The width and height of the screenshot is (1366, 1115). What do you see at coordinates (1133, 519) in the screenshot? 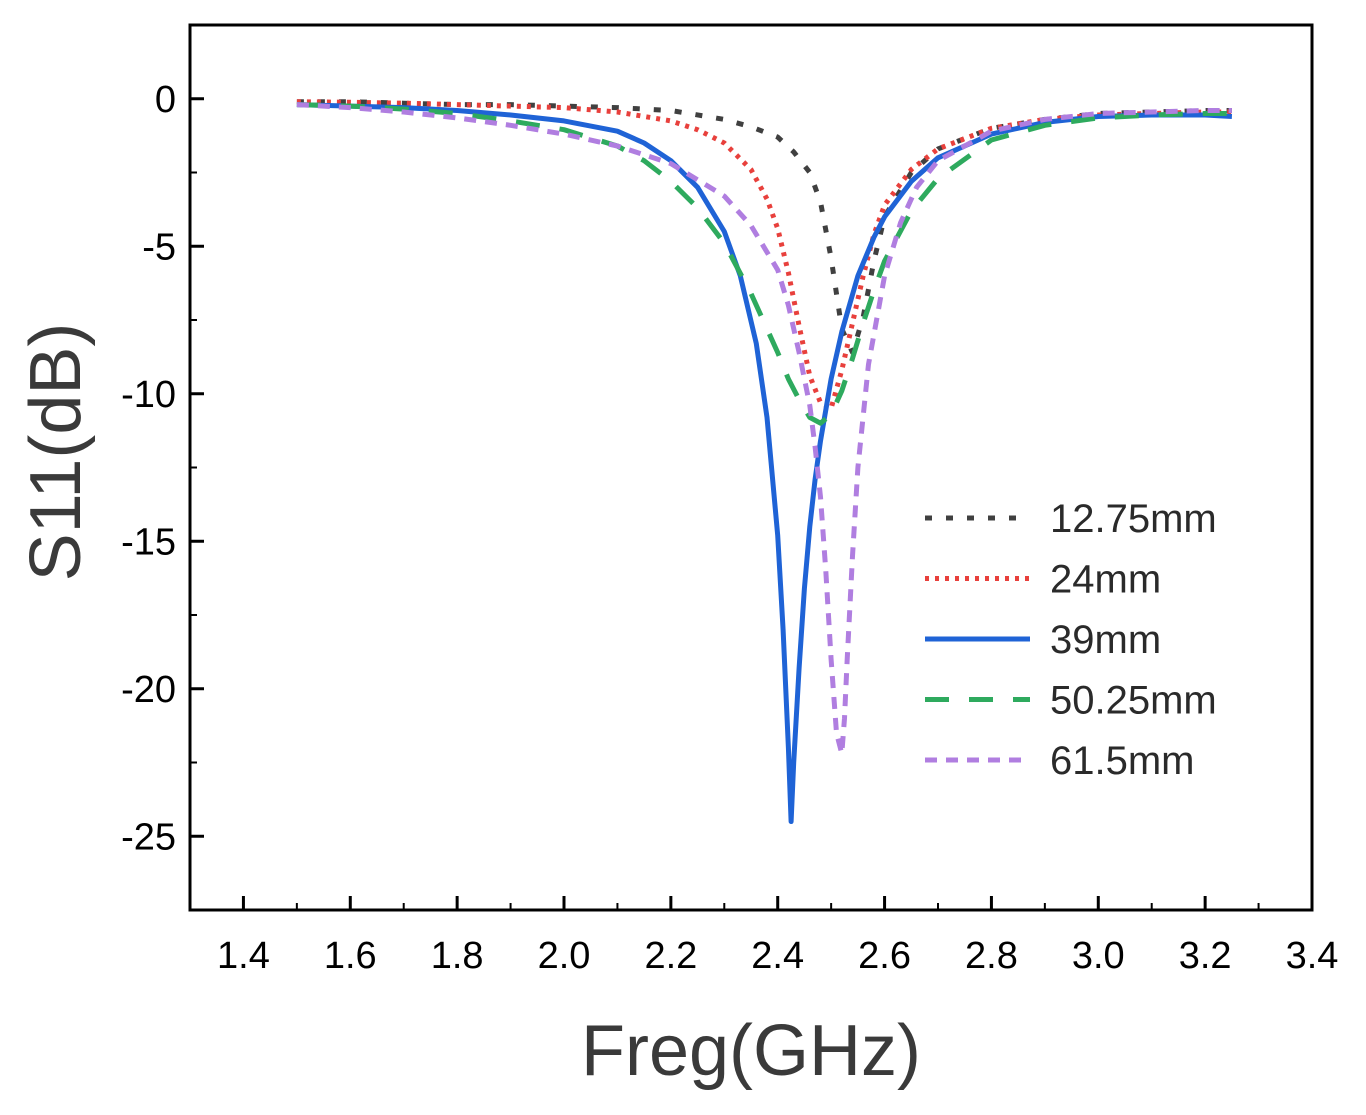
I see `legend-label: 12.75mm` at bounding box center [1133, 519].